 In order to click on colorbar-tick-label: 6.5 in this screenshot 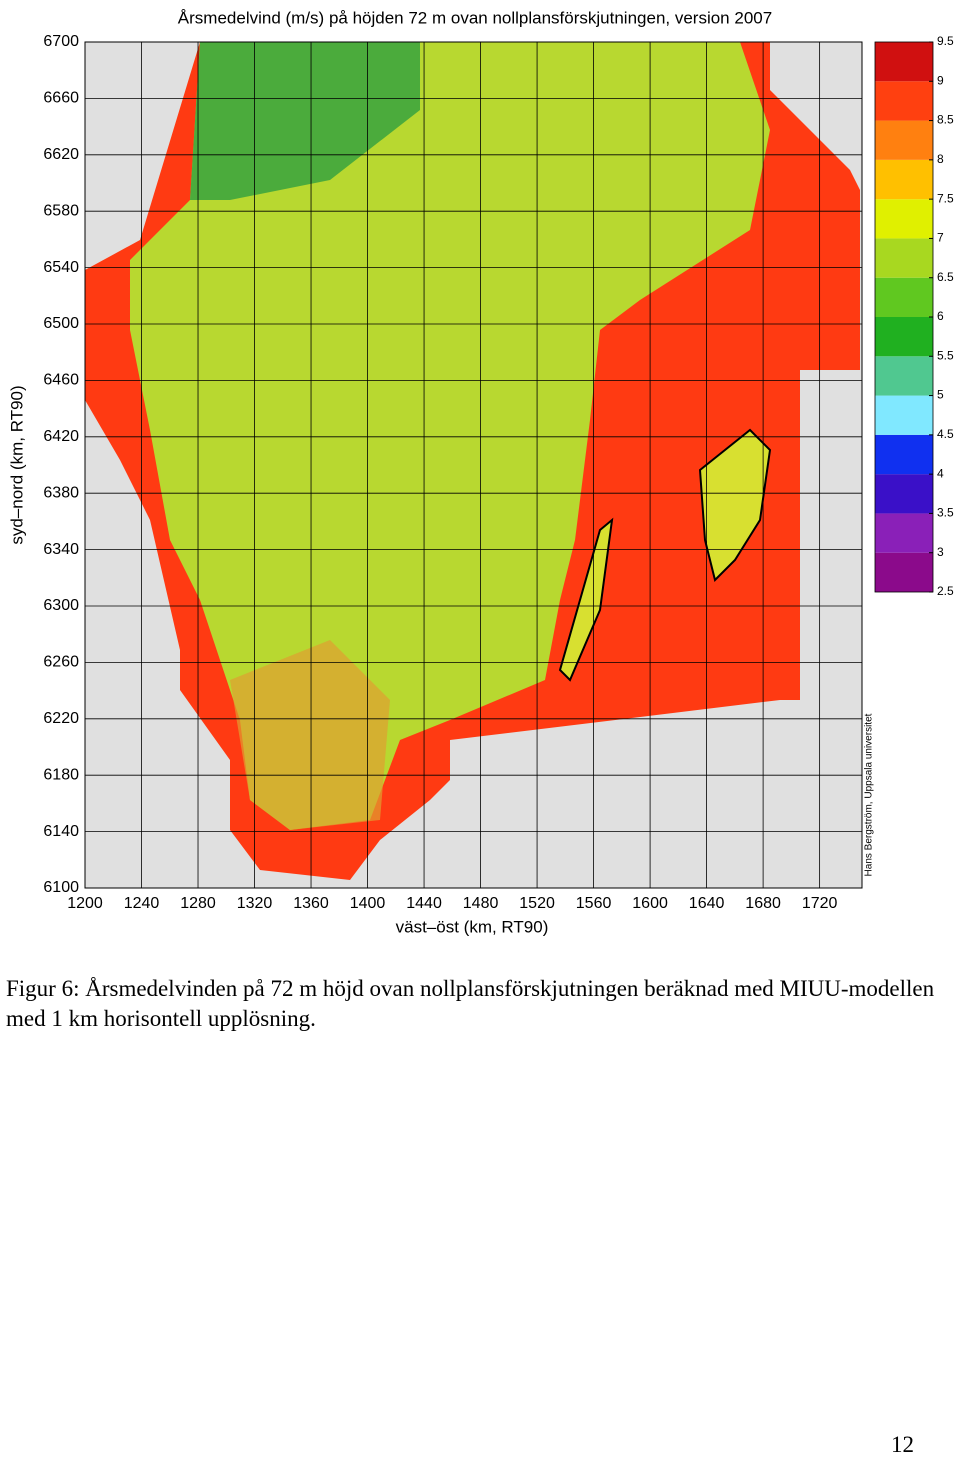, I will do `click(945, 277)`.